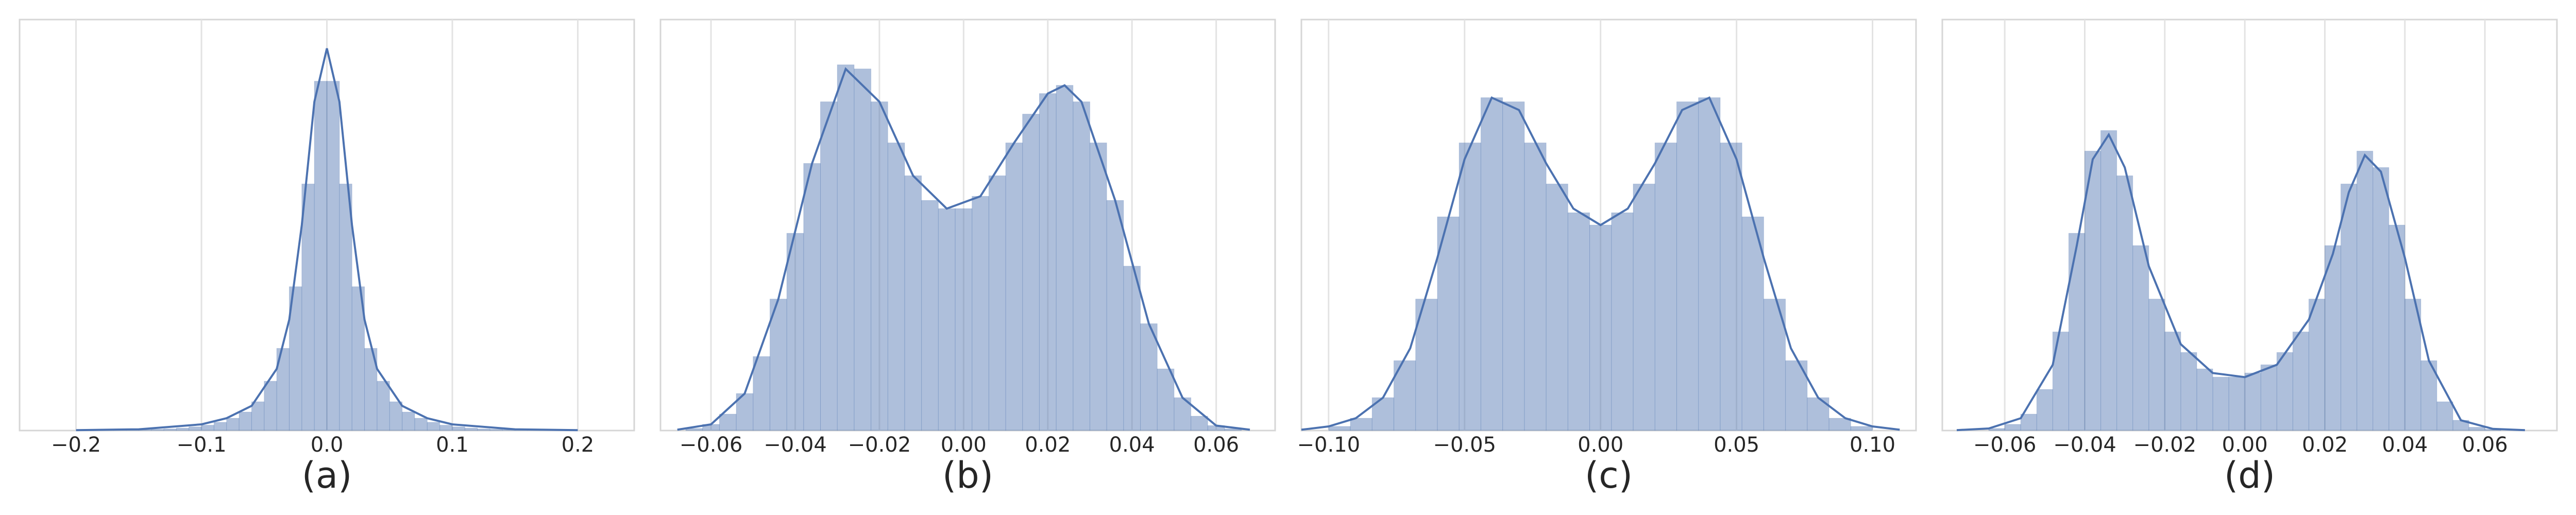 The width and height of the screenshot is (2576, 515). Describe the element at coordinates (1216, 445) in the screenshot. I see `x-tick-label: 0.06` at that location.